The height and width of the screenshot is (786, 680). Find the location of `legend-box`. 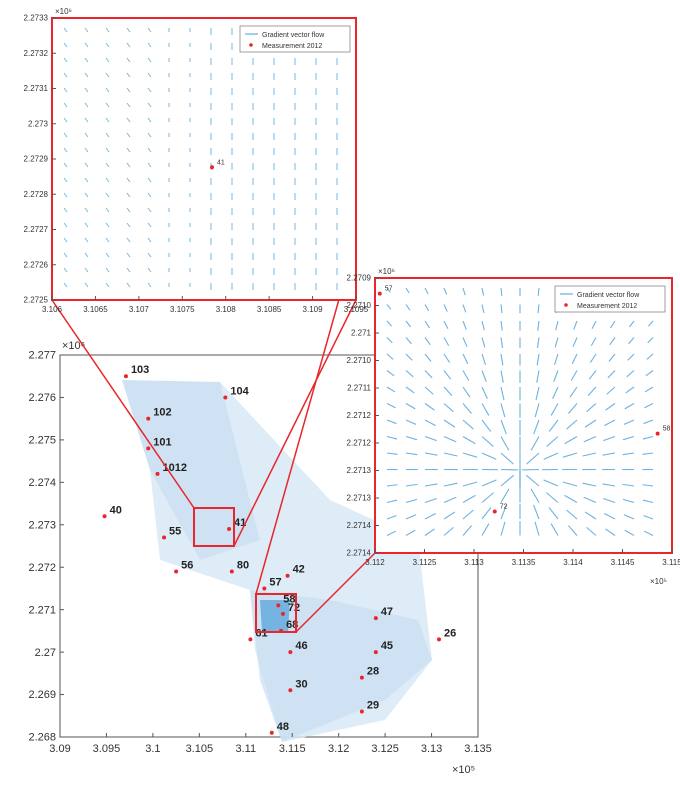

legend-box is located at coordinates (295, 39).